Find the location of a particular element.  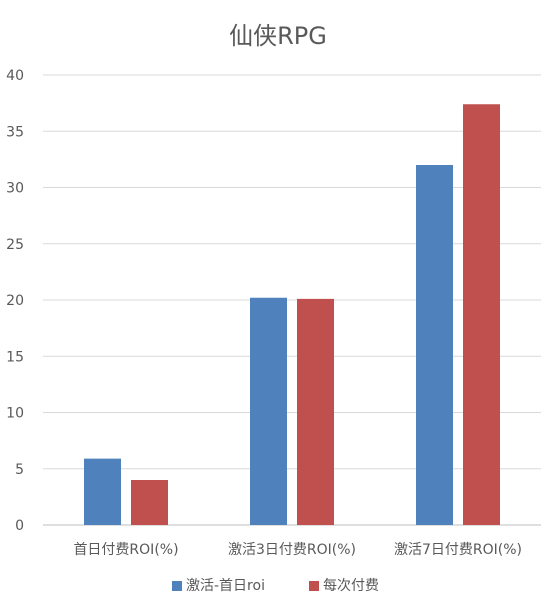

y-tick-label: 35 is located at coordinates (15, 132).